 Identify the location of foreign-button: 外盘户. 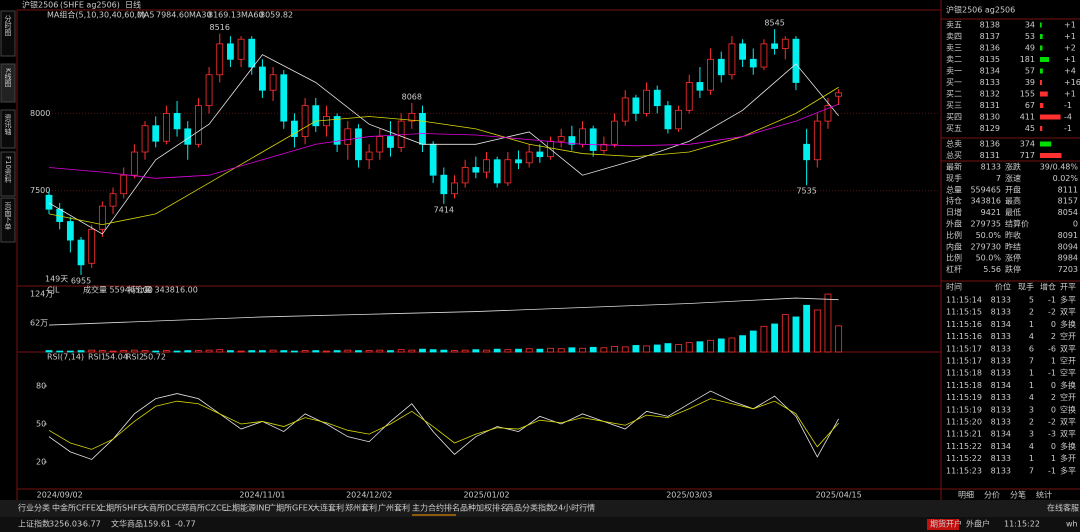
(978, 524).